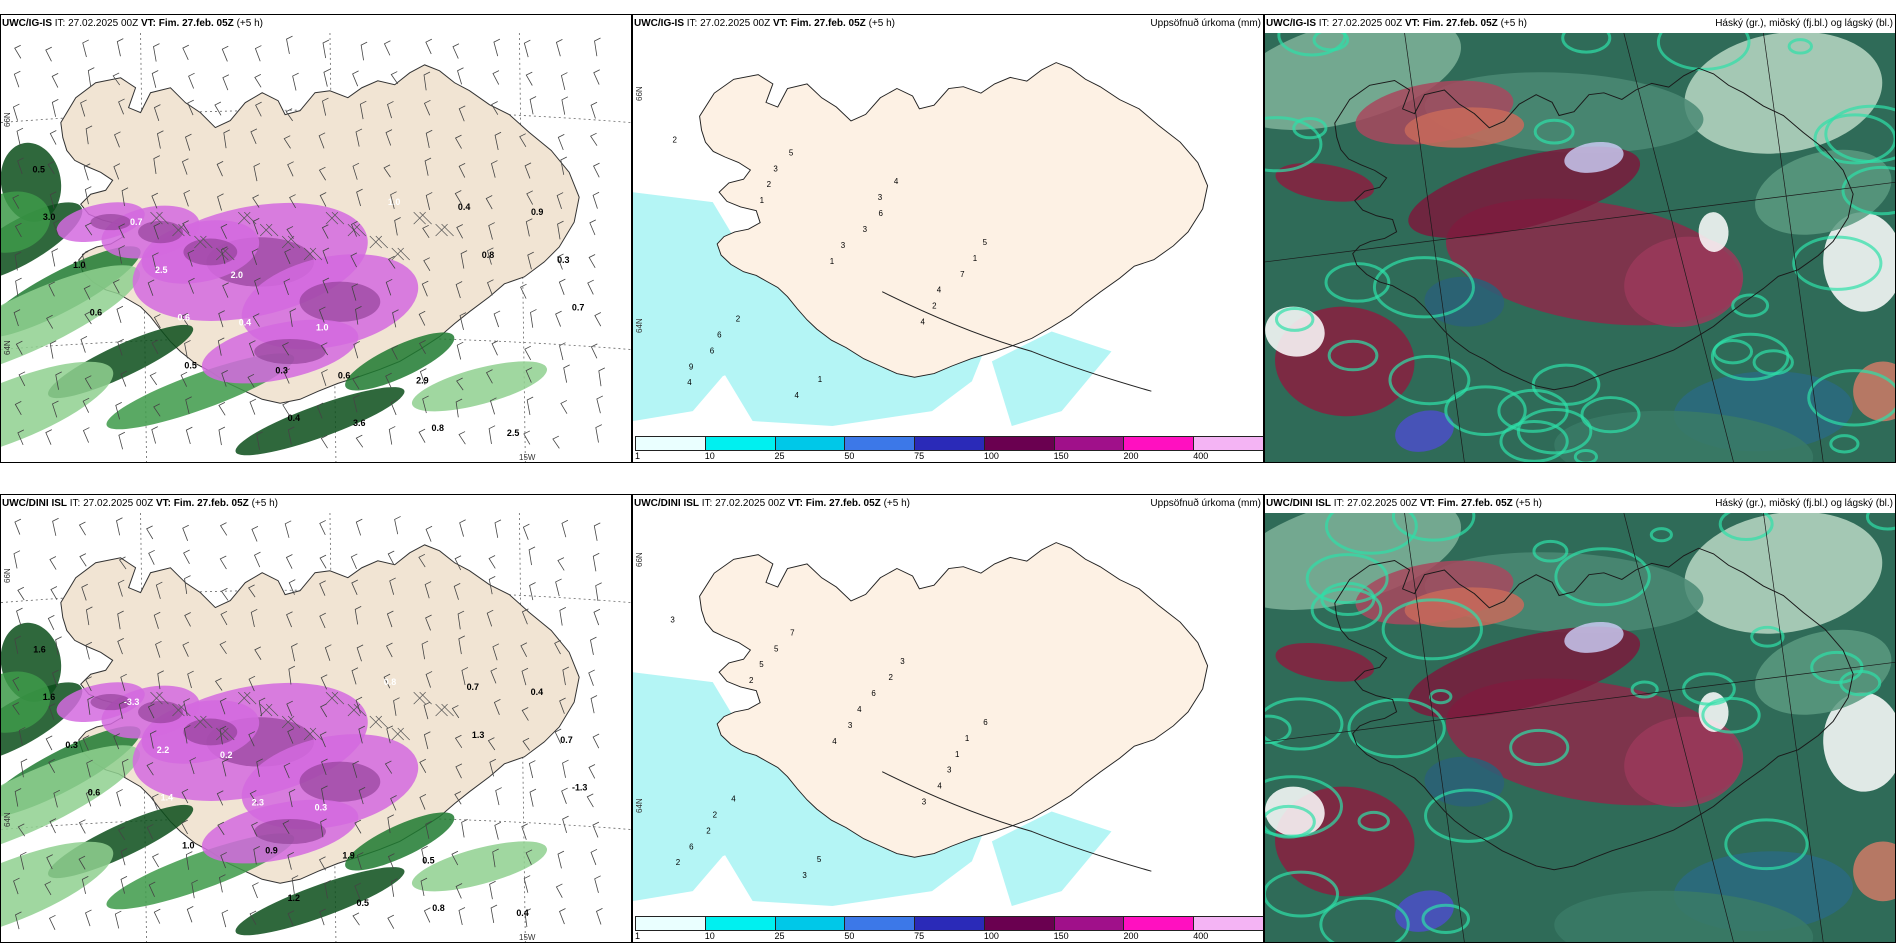 The image size is (1900, 950). What do you see at coordinates (188, 845) in the screenshot?
I see `value-label: 1.0` at bounding box center [188, 845].